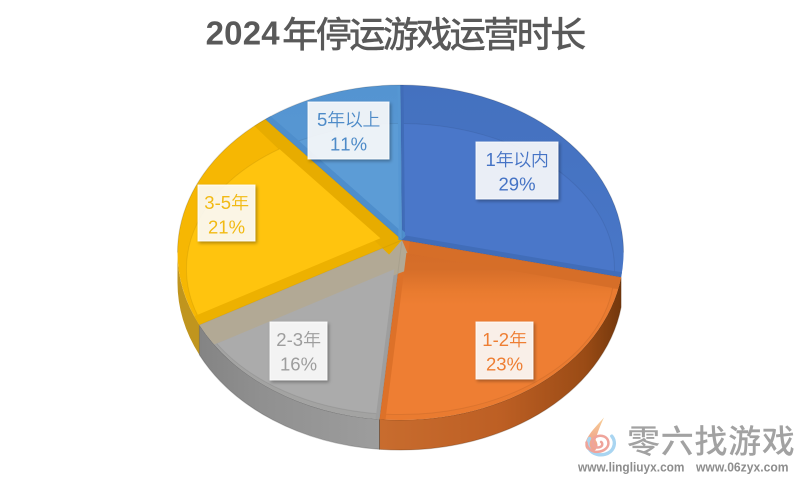  I want to click on svg-text: 9, so click(514, 184).